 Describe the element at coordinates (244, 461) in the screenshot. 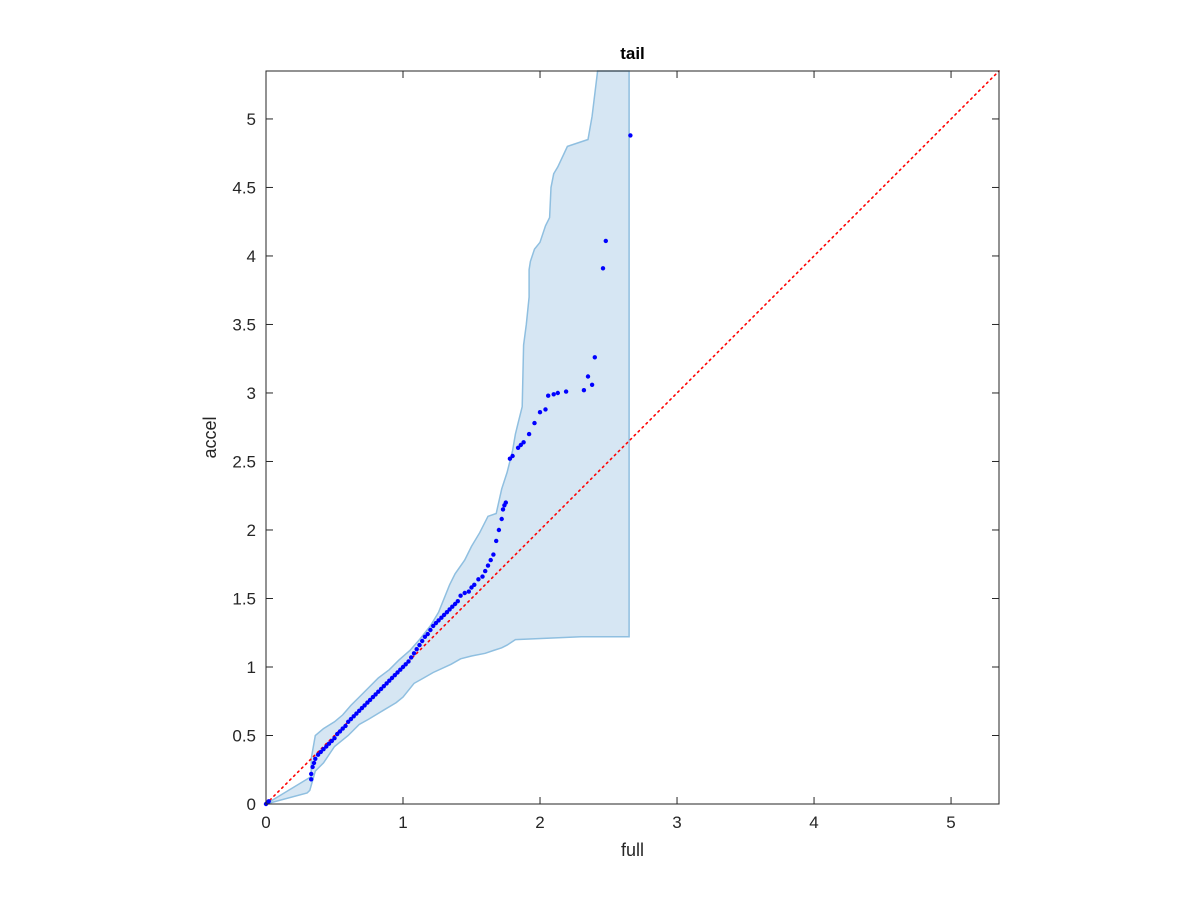

I see `y-tick-label: 2.5` at that location.